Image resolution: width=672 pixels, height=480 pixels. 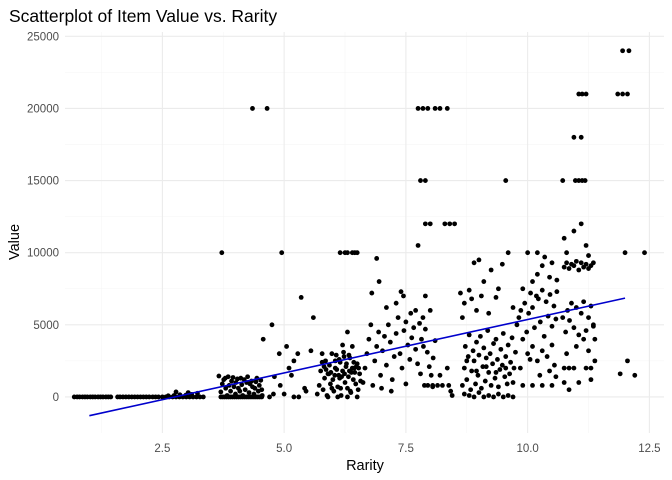 I want to click on y-tick-label: 20000, so click(x=43, y=109).